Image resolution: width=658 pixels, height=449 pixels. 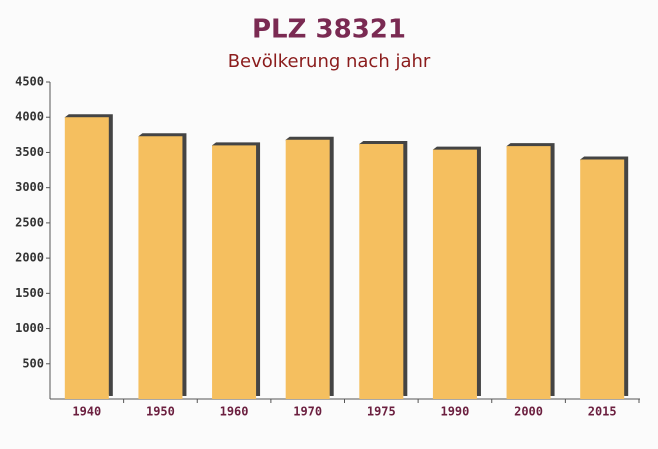 I want to click on x-tick-label: 1970, so click(x=307, y=412).